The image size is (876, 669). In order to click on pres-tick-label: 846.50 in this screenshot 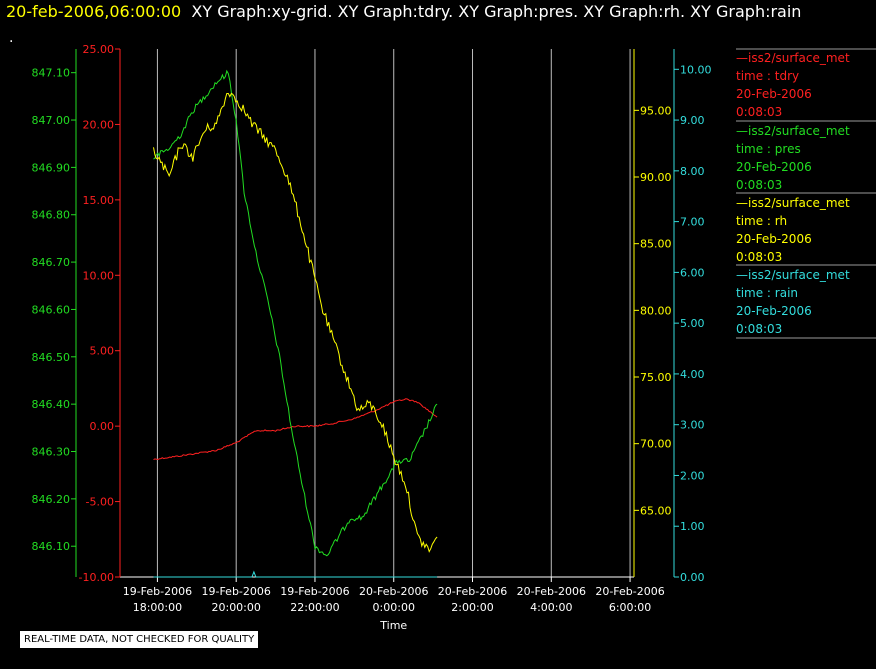, I will do `click(51, 357)`.